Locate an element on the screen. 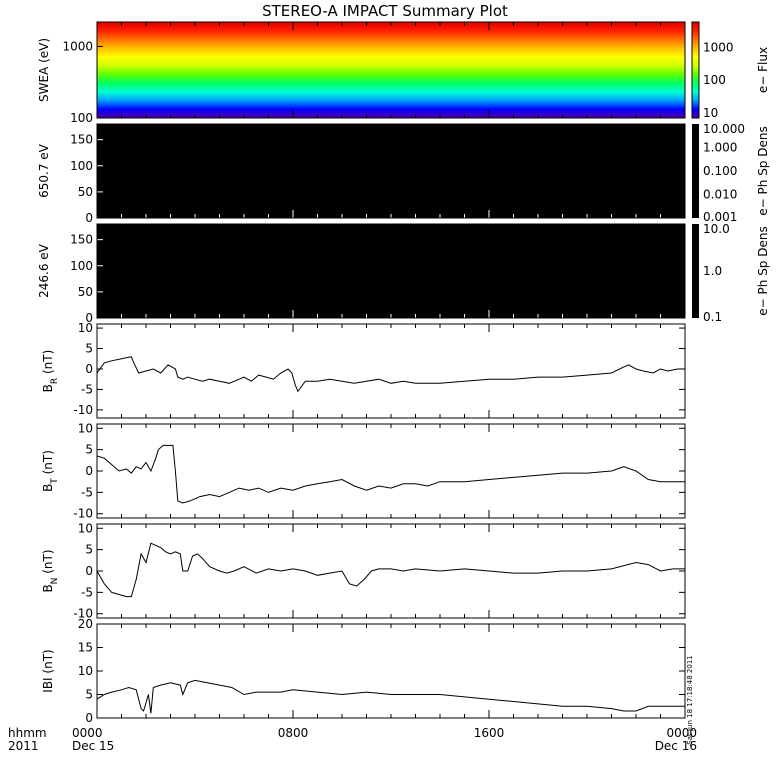 The height and width of the screenshot is (780, 780). series-line-bt is located at coordinates (390, 474).